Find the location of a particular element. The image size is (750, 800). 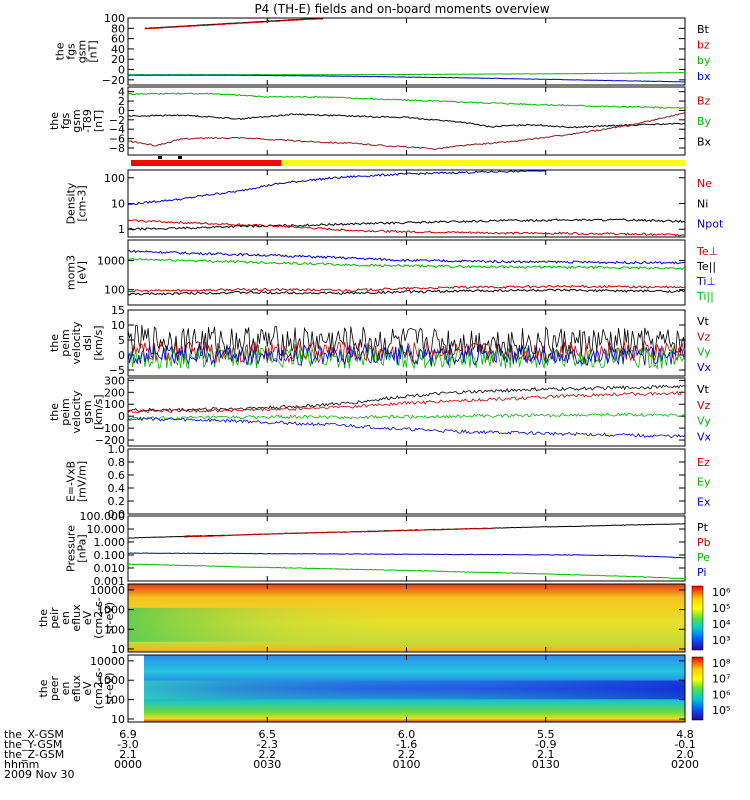

legend-entry: bz is located at coordinates (703, 45).